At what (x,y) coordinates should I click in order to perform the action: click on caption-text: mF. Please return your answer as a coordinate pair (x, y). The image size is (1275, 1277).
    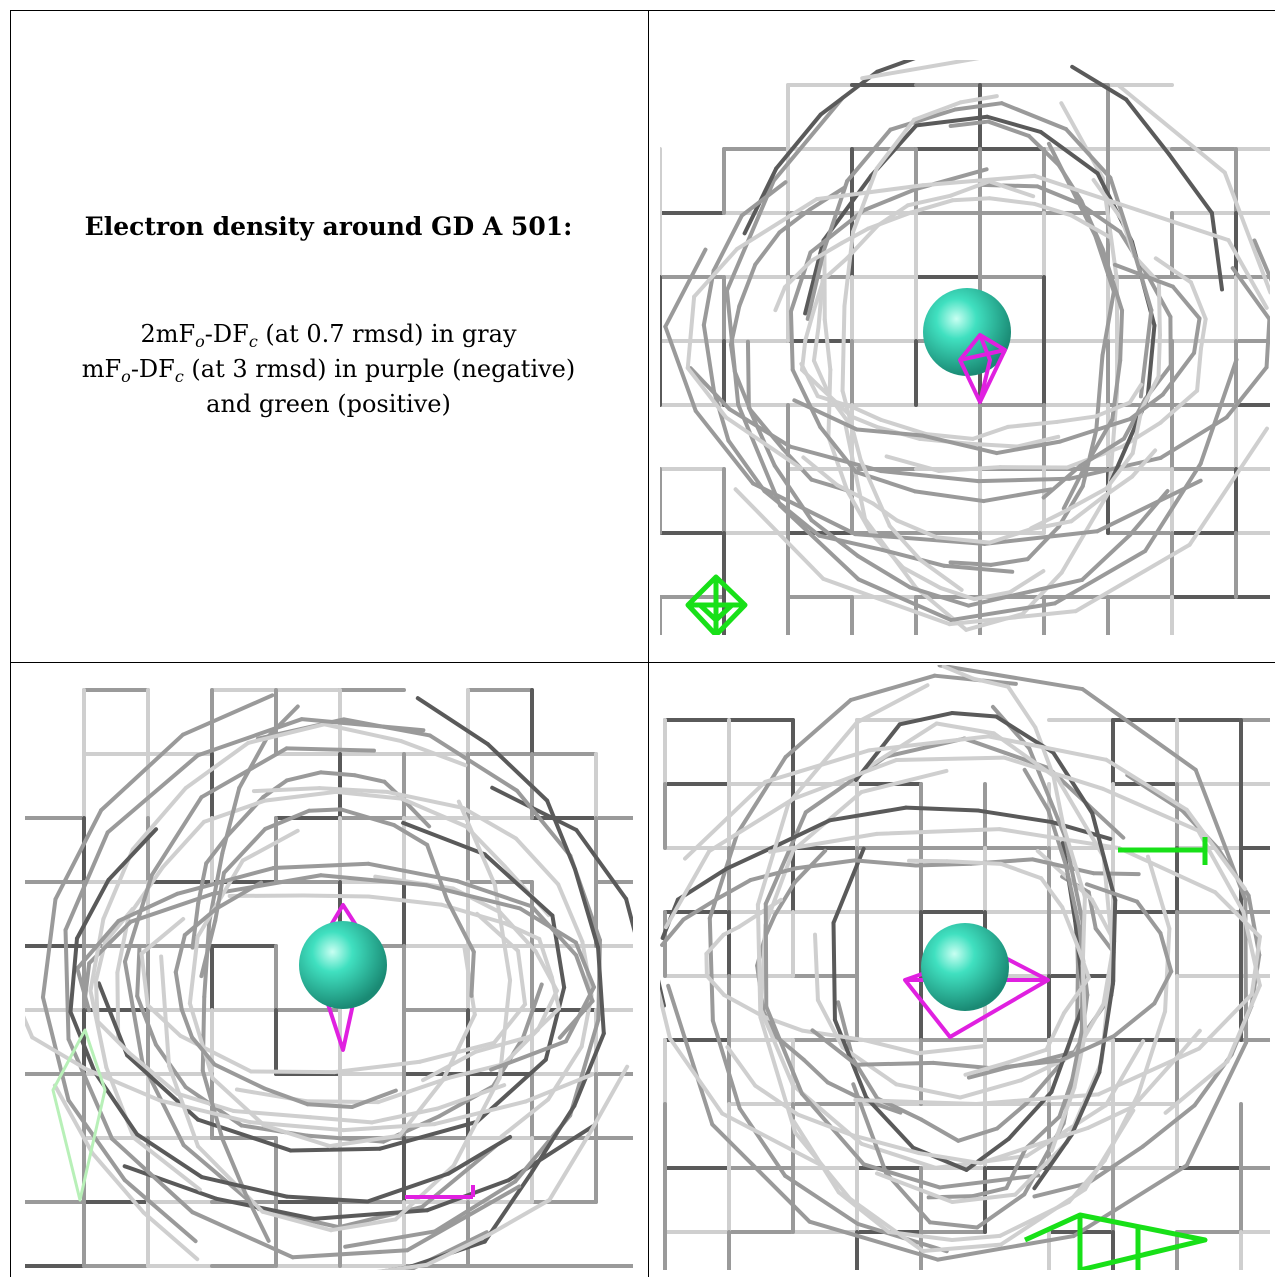
    Looking at the image, I should click on (101, 369).